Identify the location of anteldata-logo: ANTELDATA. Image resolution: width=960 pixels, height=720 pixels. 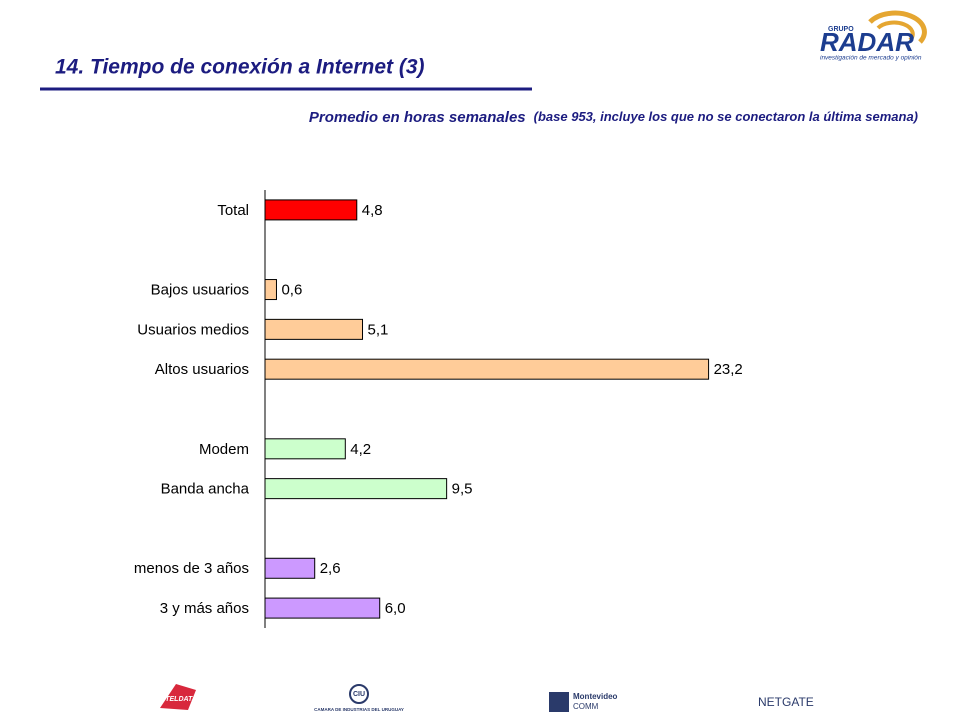
(175, 699).